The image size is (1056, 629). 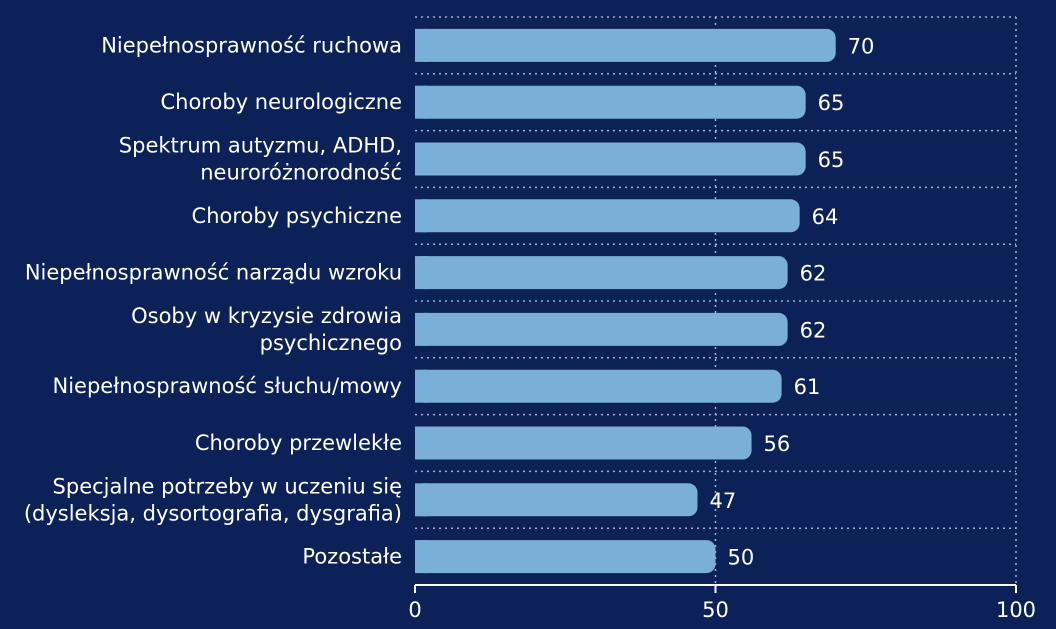 What do you see at coordinates (352, 557) in the screenshot?
I see `category-label: Pozostałe` at bounding box center [352, 557].